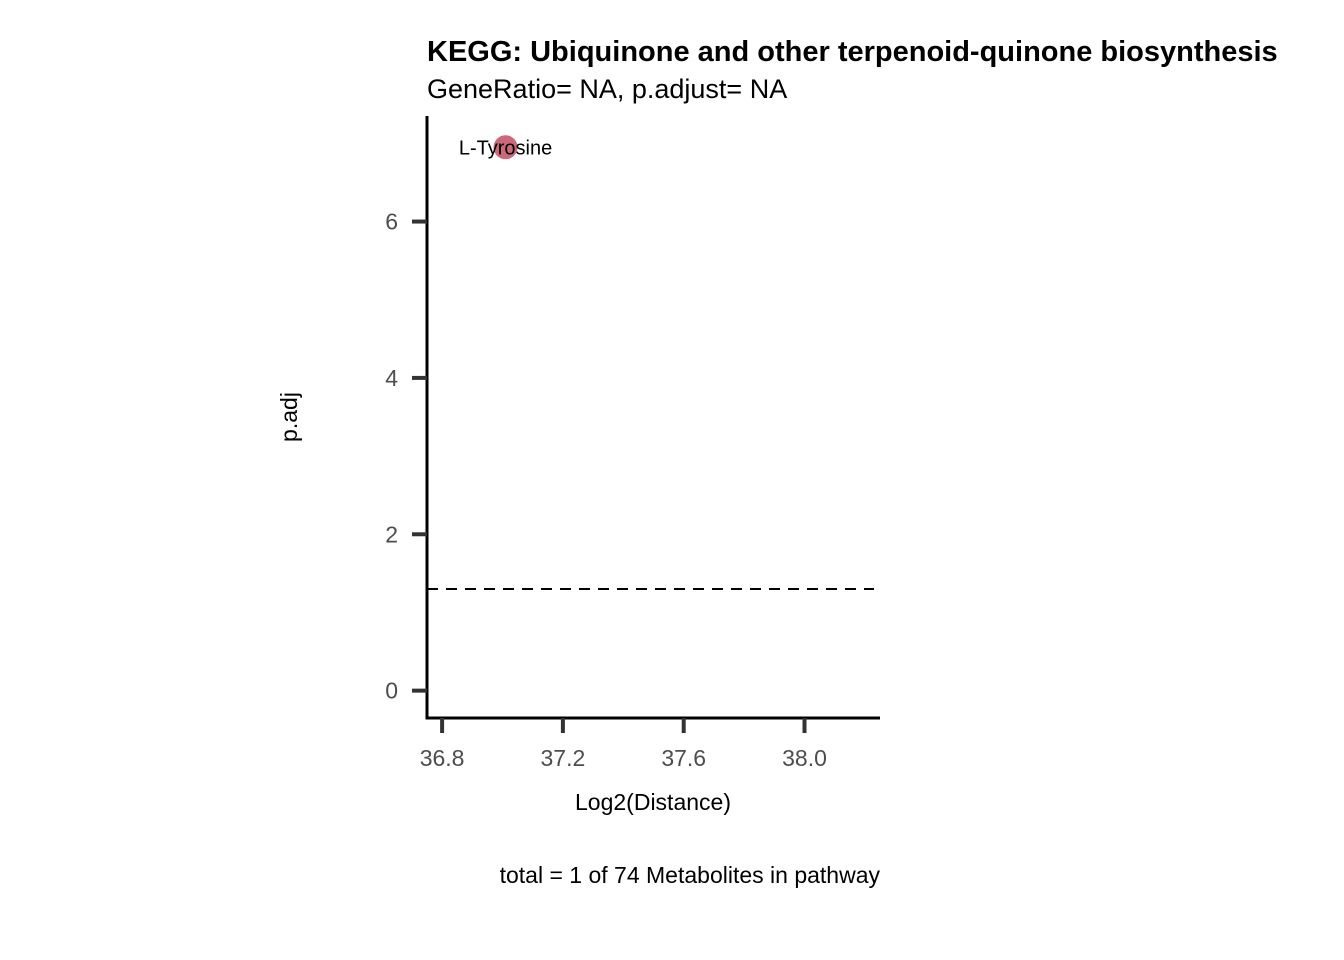 This screenshot has width=1344, height=960. Describe the element at coordinates (442, 758) in the screenshot. I see `x-tick-label: 36.8` at that location.